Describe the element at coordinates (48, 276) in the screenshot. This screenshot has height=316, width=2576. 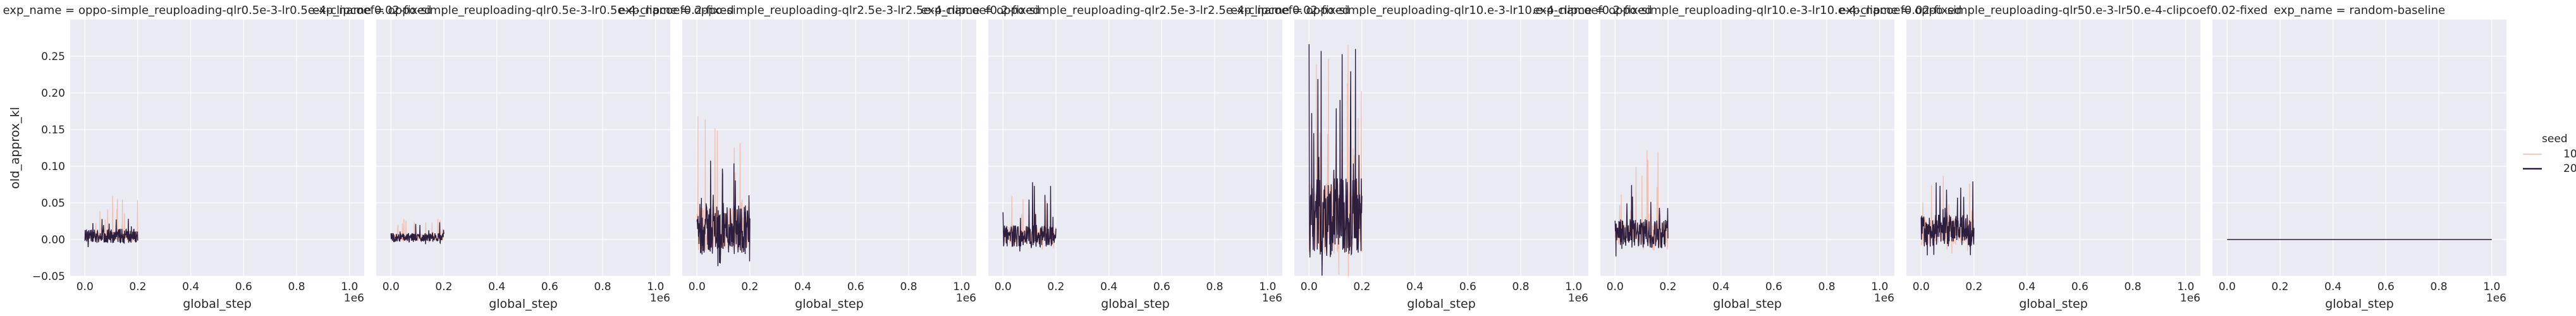
I see `y-tick-label: −0.05` at that location.